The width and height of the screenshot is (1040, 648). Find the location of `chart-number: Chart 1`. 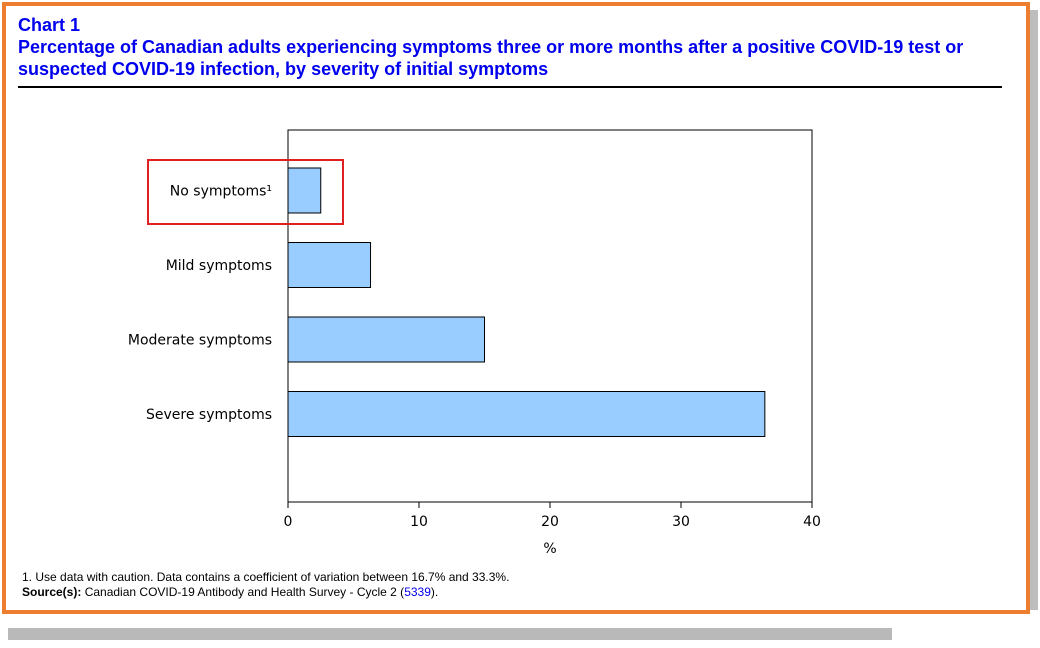

chart-number: Chart 1 is located at coordinates (49, 25).